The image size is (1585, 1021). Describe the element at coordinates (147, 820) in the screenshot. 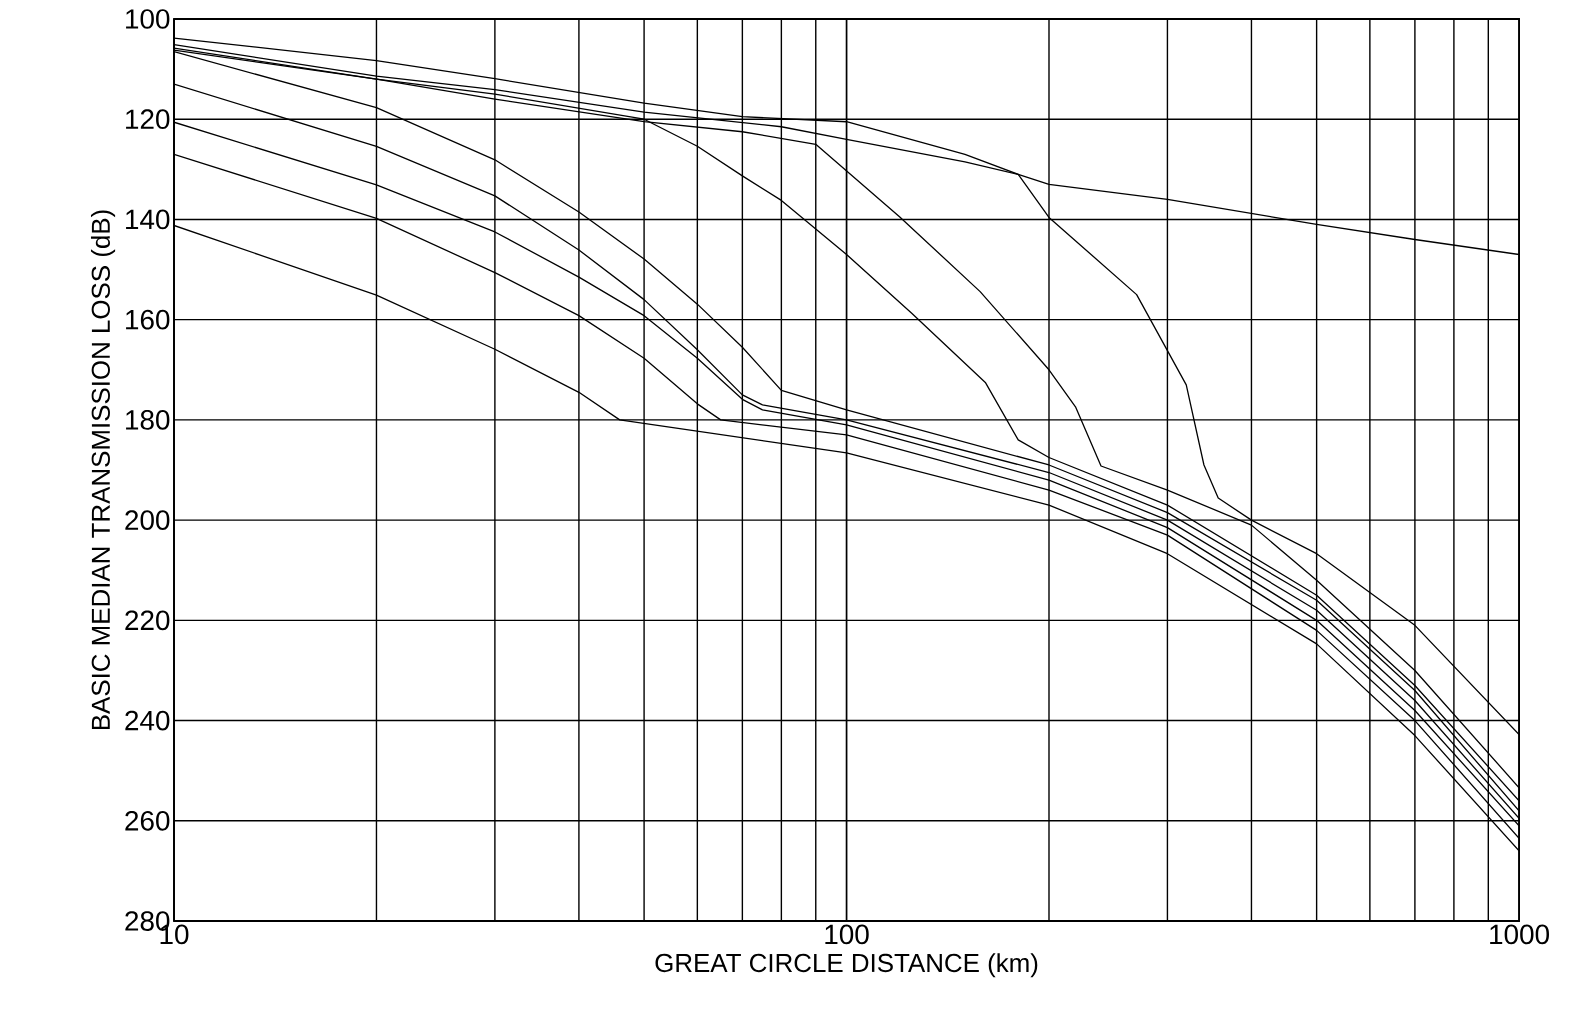

I see `y-tick-label: 260` at that location.